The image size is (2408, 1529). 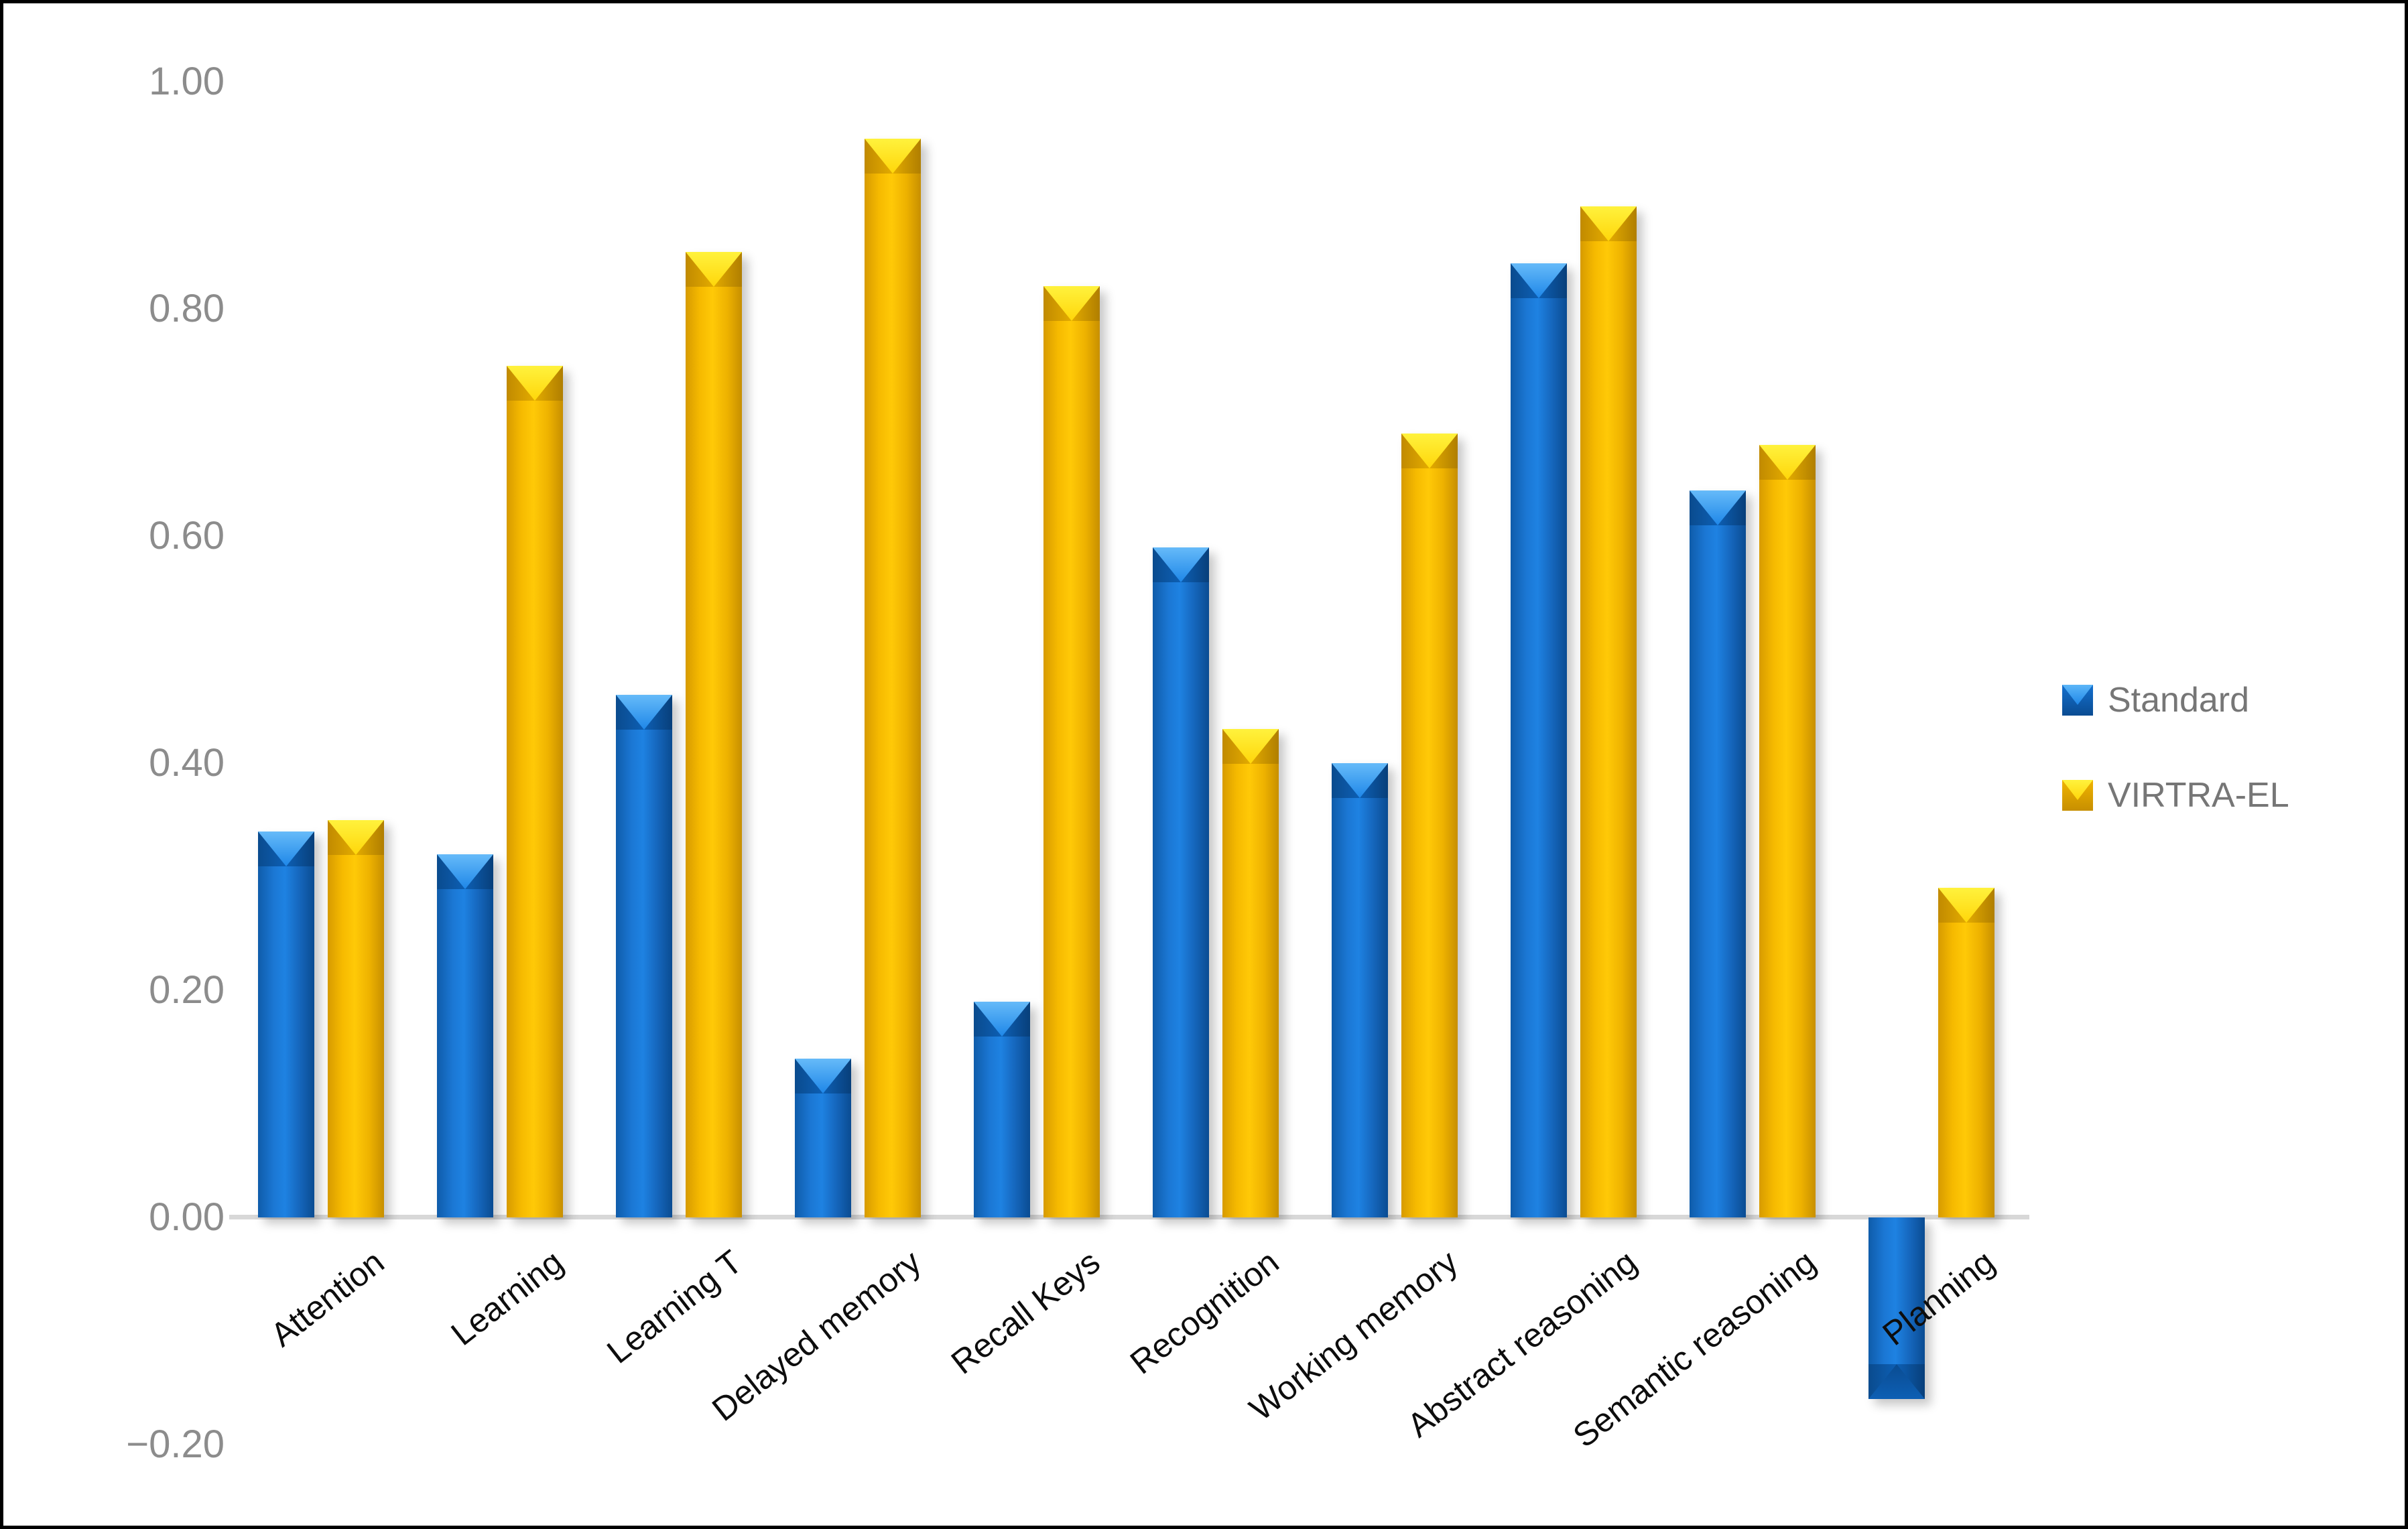 I want to click on bar-standard-learning, so click(x=465, y=1035).